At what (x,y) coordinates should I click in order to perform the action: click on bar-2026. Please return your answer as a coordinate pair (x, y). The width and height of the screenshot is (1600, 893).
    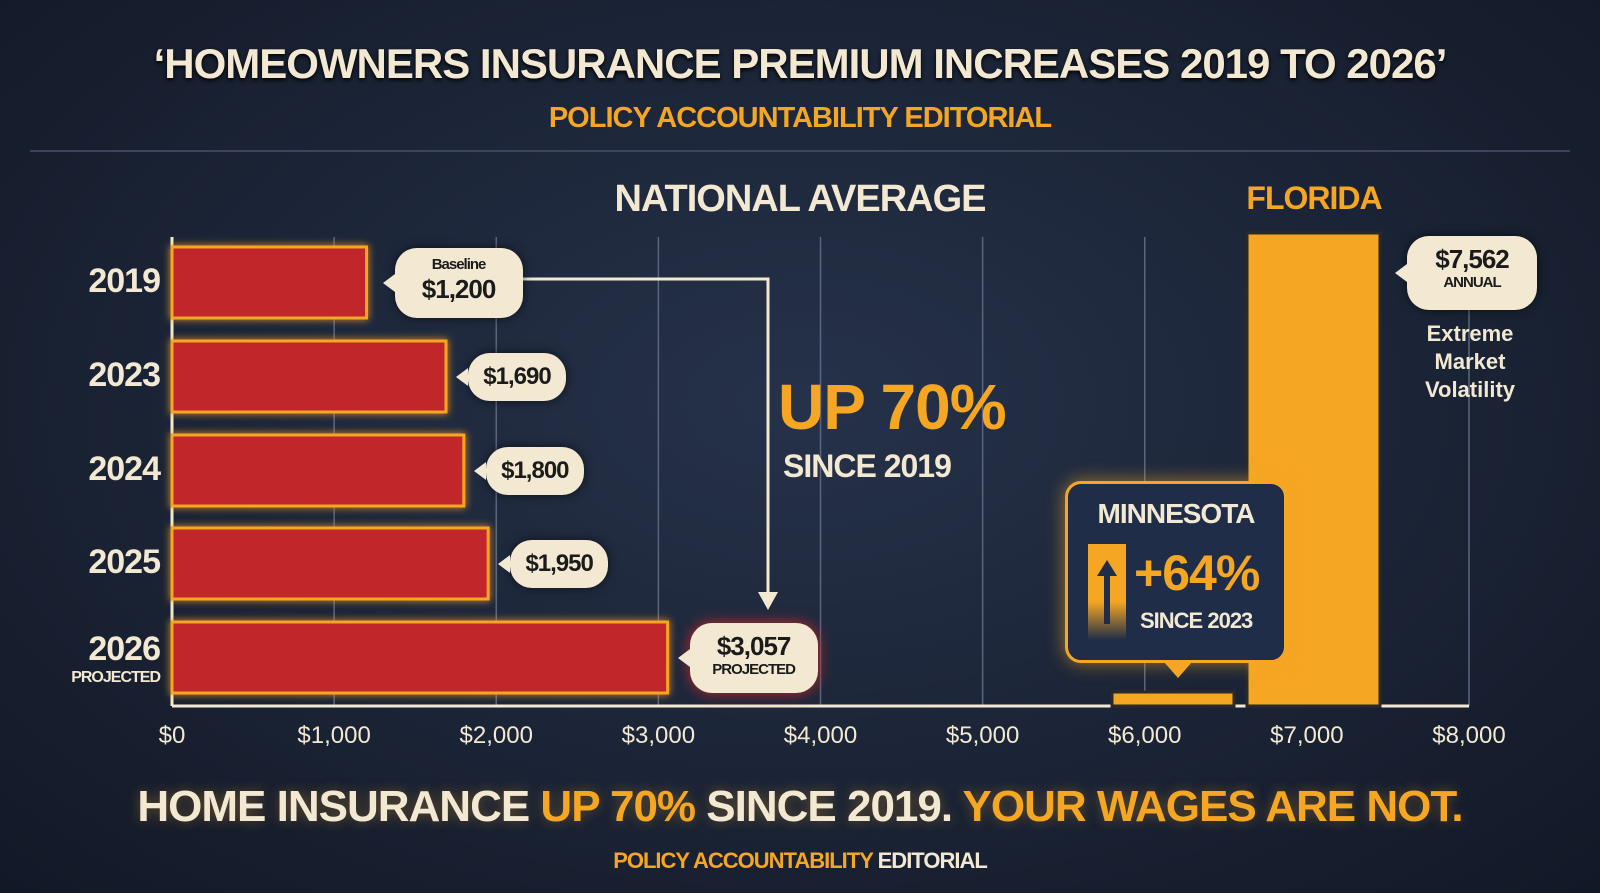
    Looking at the image, I should click on (420, 657).